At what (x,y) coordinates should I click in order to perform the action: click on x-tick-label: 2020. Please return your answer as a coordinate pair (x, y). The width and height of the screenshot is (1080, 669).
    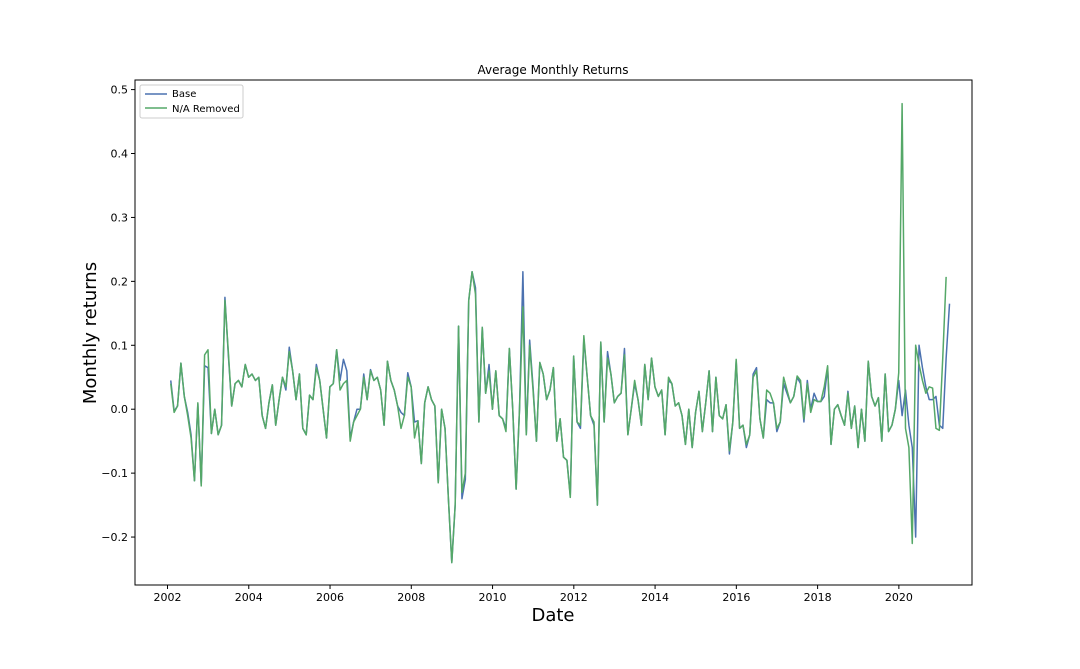
    Looking at the image, I should click on (899, 597).